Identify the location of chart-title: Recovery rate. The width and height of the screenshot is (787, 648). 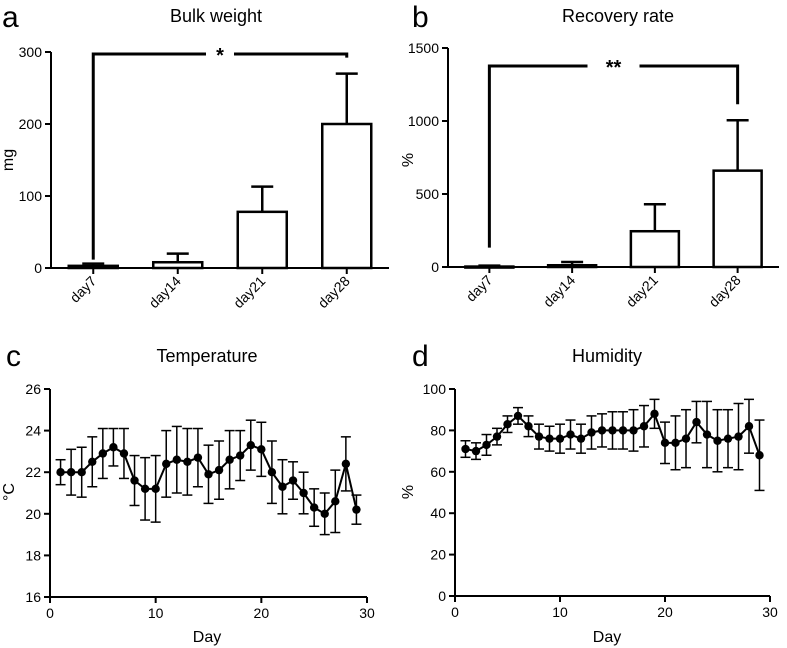
(618, 16).